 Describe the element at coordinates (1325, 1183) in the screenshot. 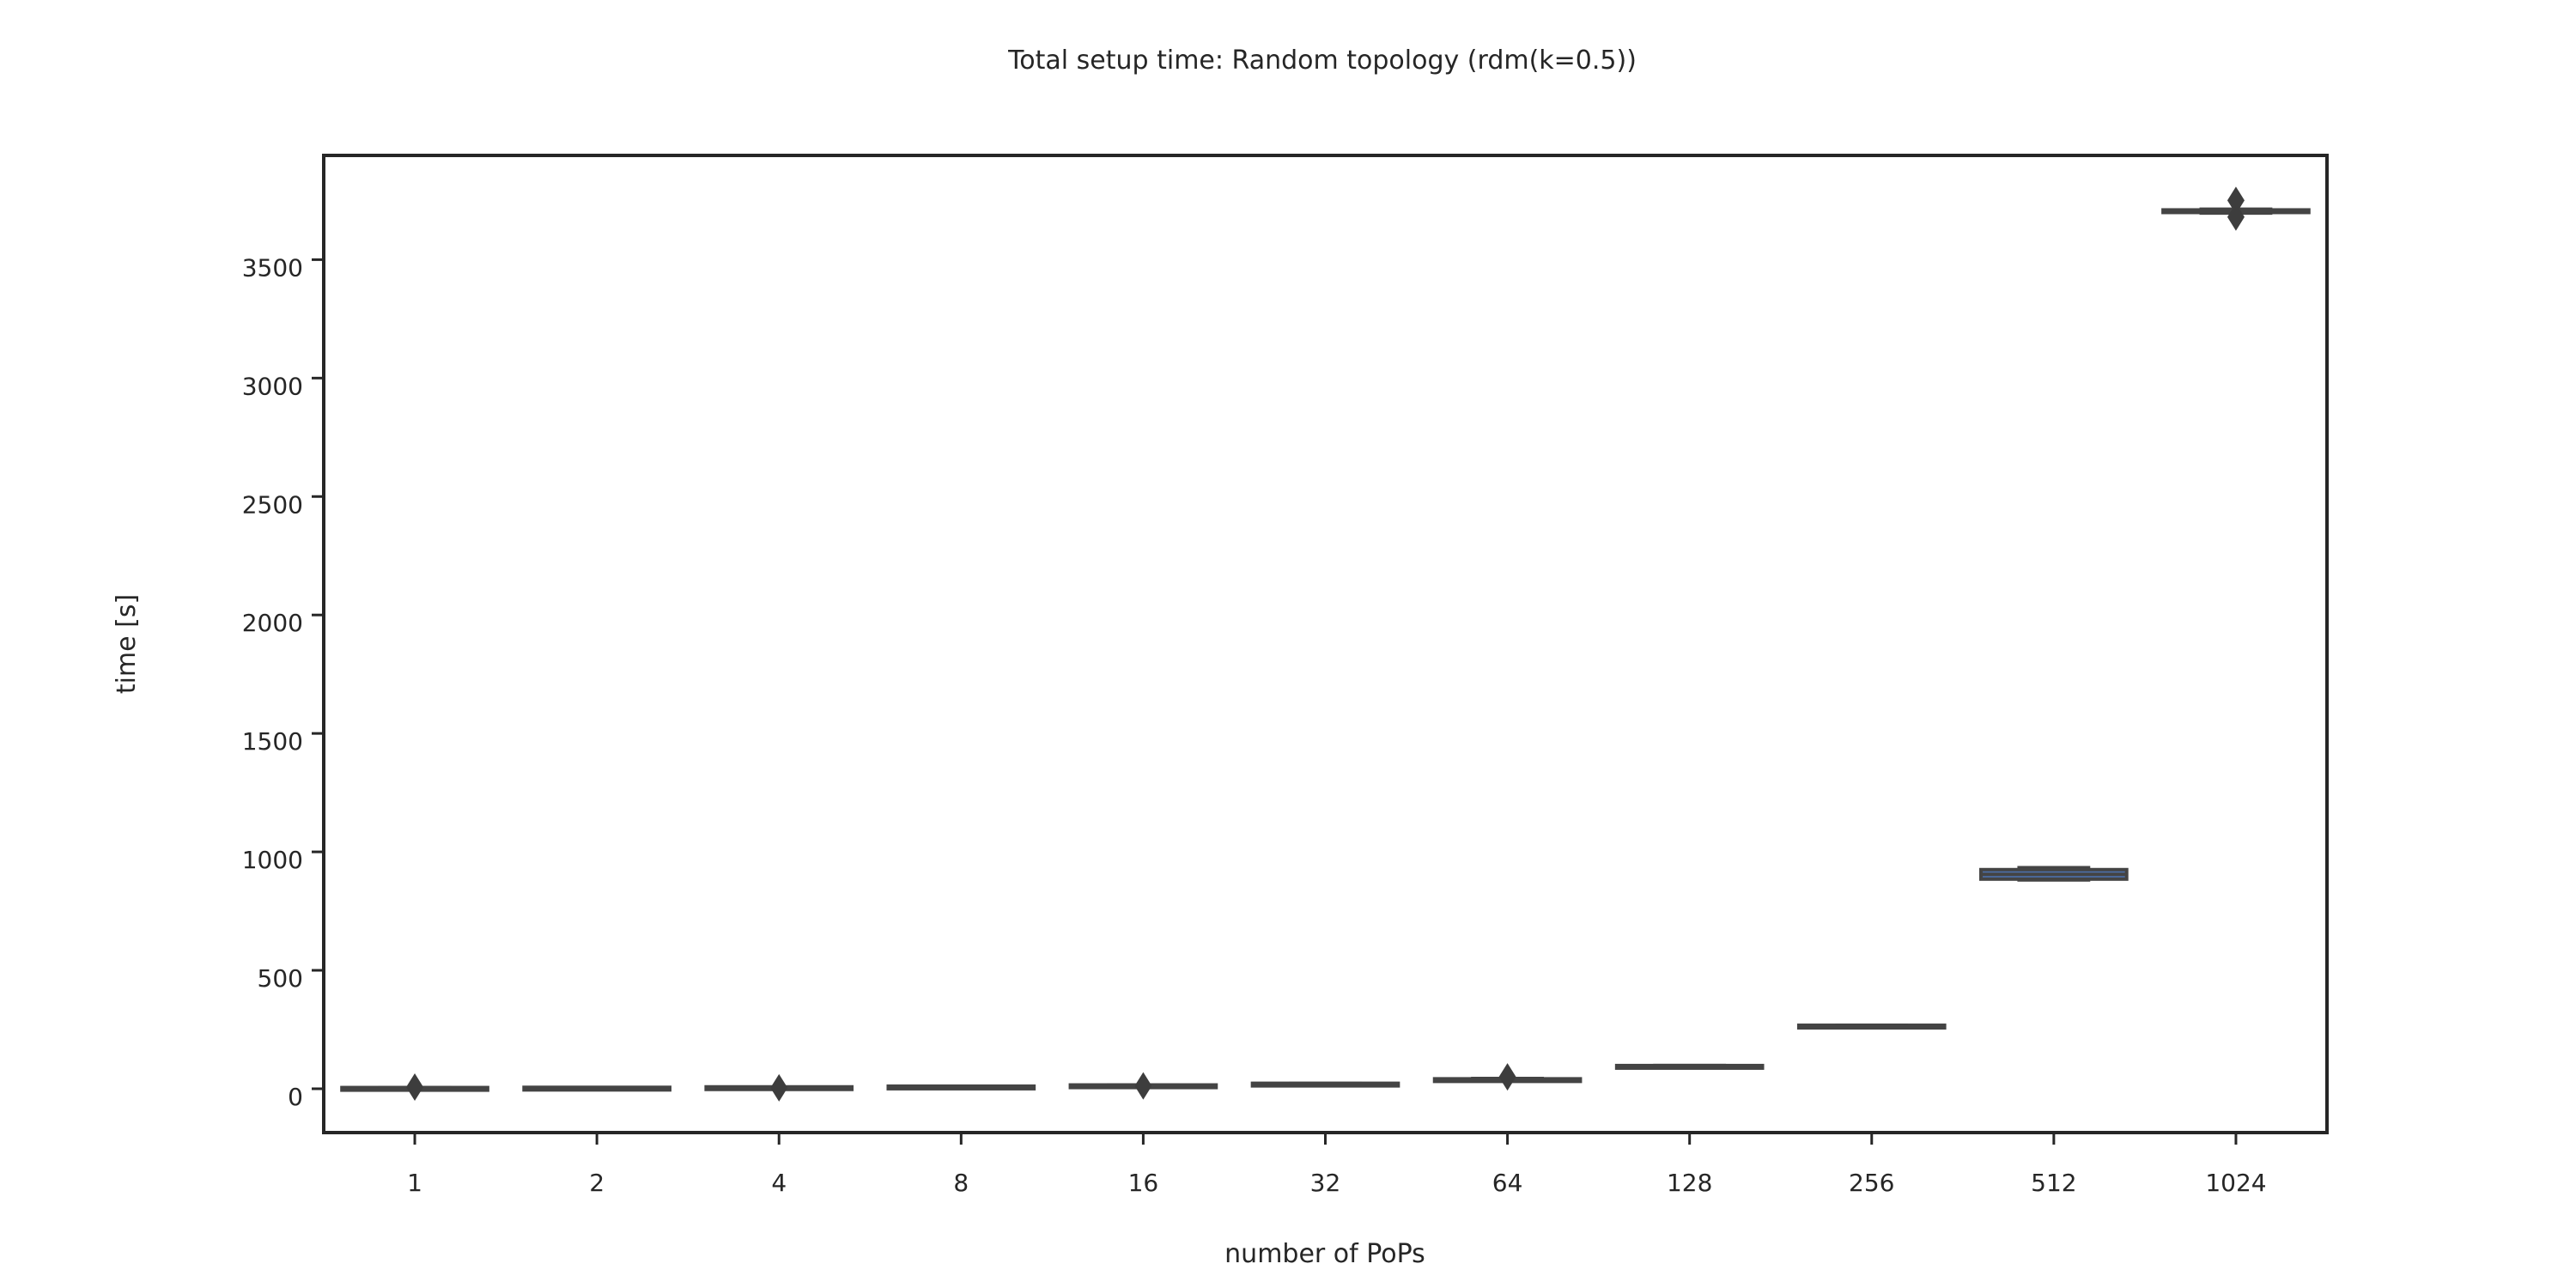

I see `x-tick-label: 32` at that location.